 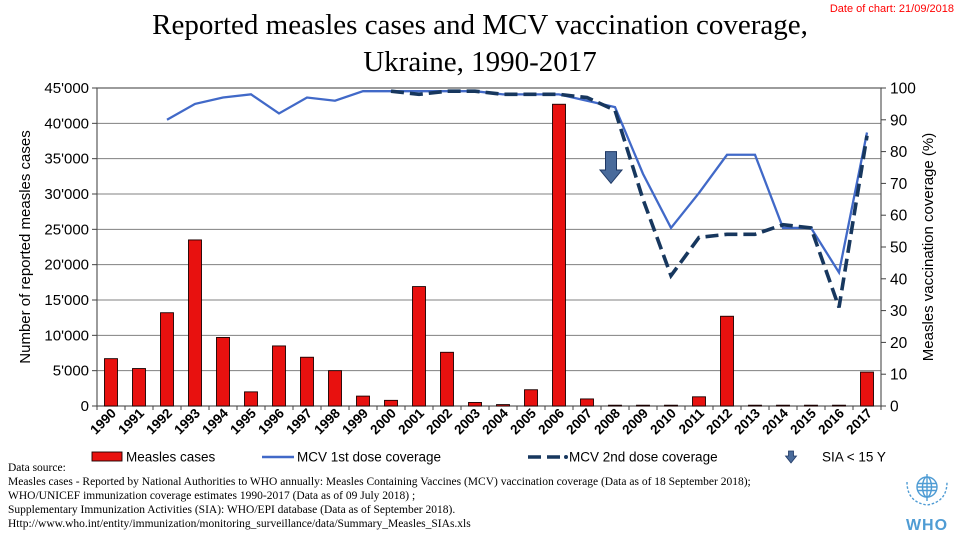 I want to click on legend-arrow-swatch, so click(x=791, y=457).